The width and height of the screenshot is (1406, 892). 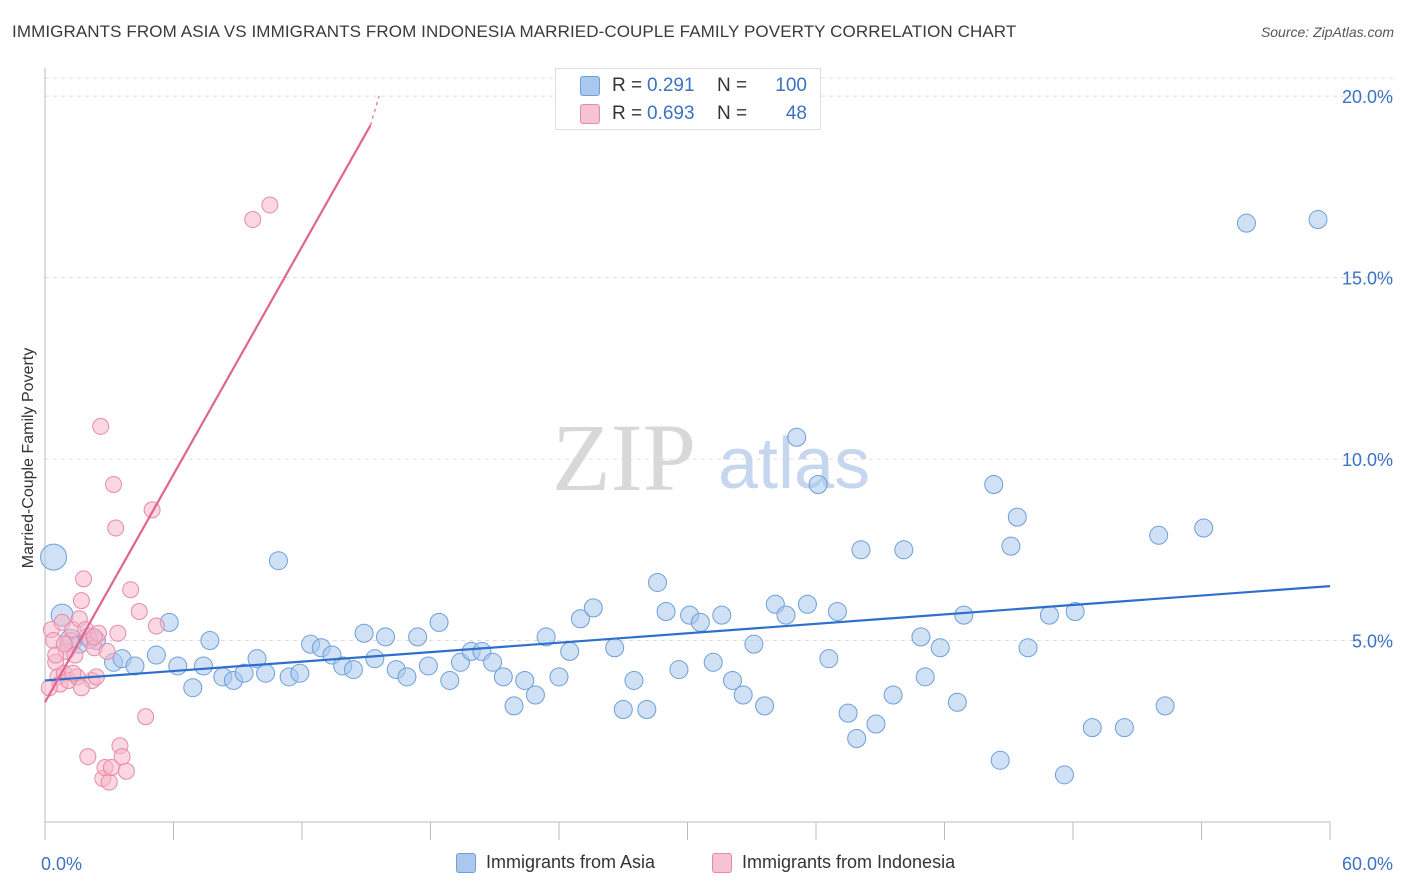 I want to click on stats-box: R = 0.291 N = 100 R = 0.693 N = 48, so click(x=688, y=99).